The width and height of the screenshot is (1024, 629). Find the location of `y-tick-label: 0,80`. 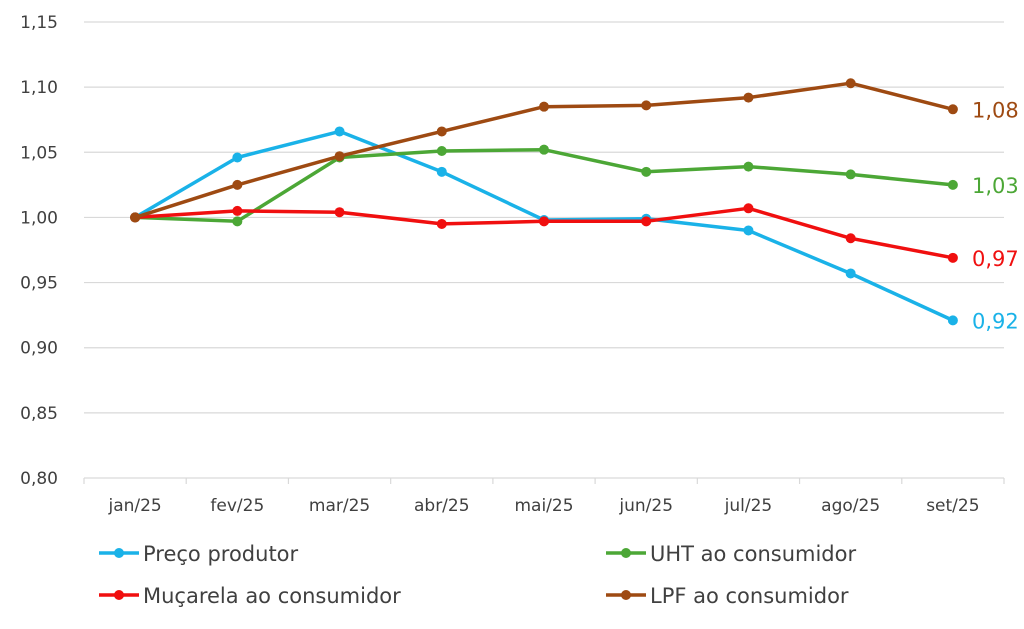

y-tick-label: 0,80 is located at coordinates (39, 479).